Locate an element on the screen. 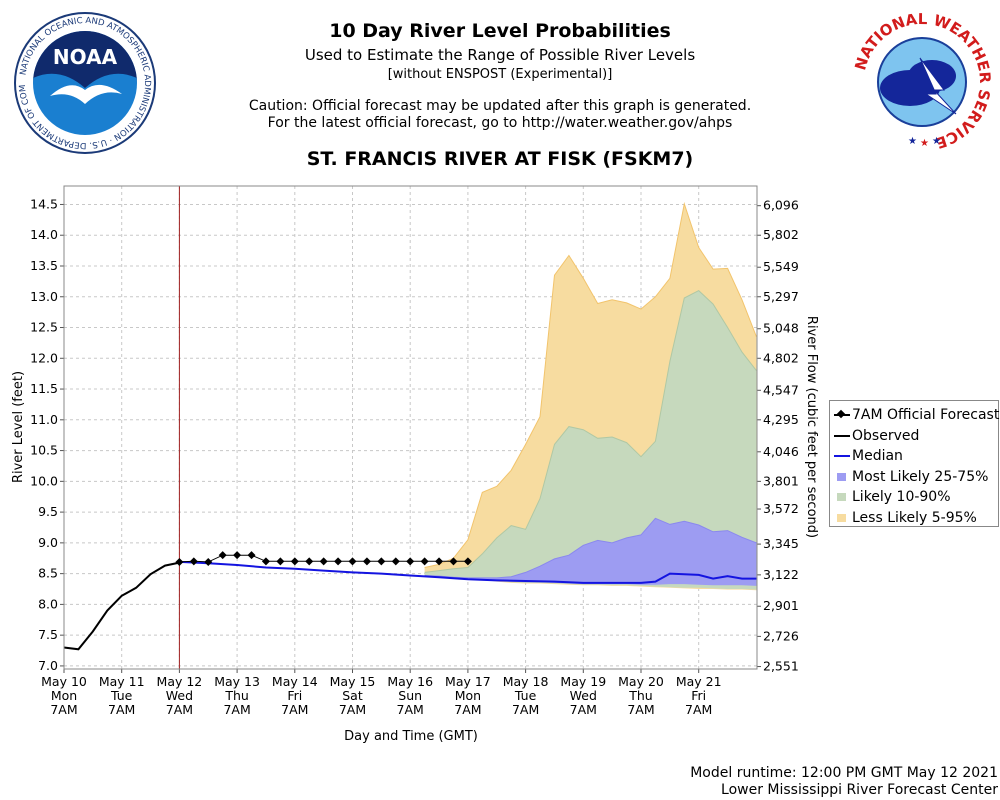  y-tick-label: 14.0 is located at coordinates (44, 234).